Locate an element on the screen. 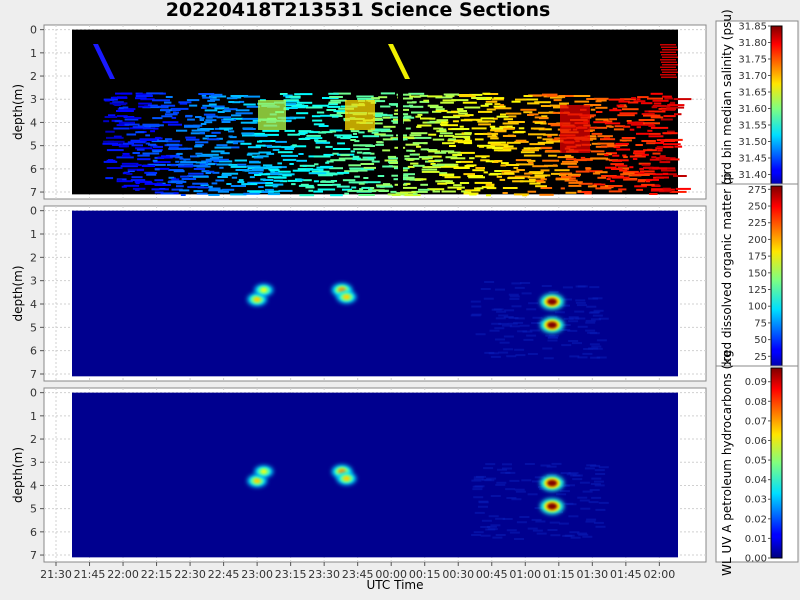 The height and width of the screenshot is (600, 800). colorbar-frame is located at coordinates (757, 110).